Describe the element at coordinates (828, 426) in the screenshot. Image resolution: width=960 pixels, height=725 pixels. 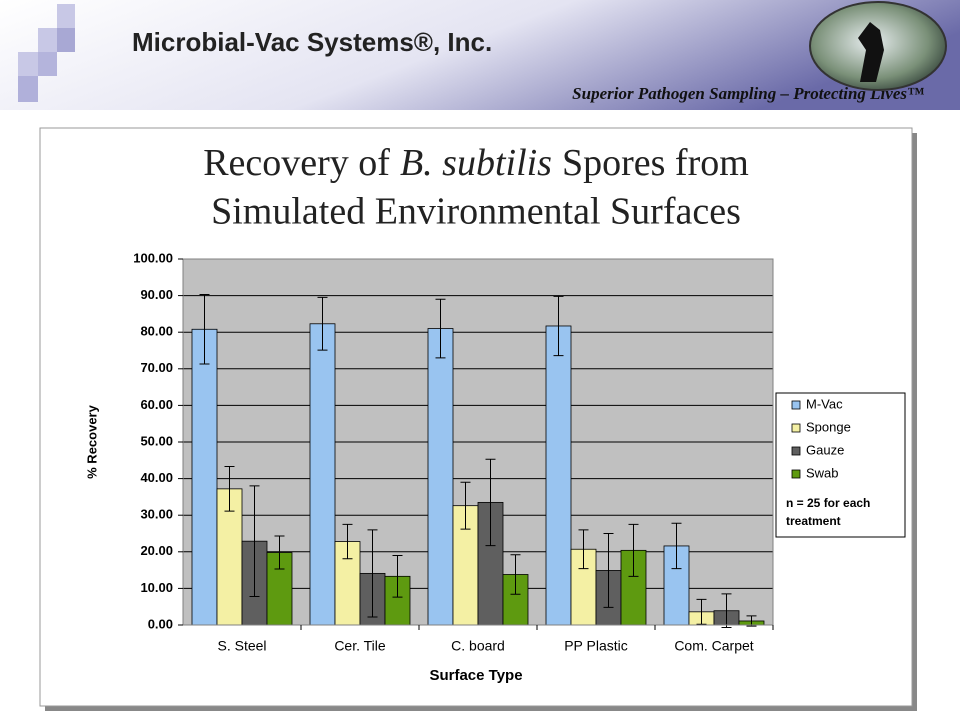
I see `legend-label: Sponge` at that location.